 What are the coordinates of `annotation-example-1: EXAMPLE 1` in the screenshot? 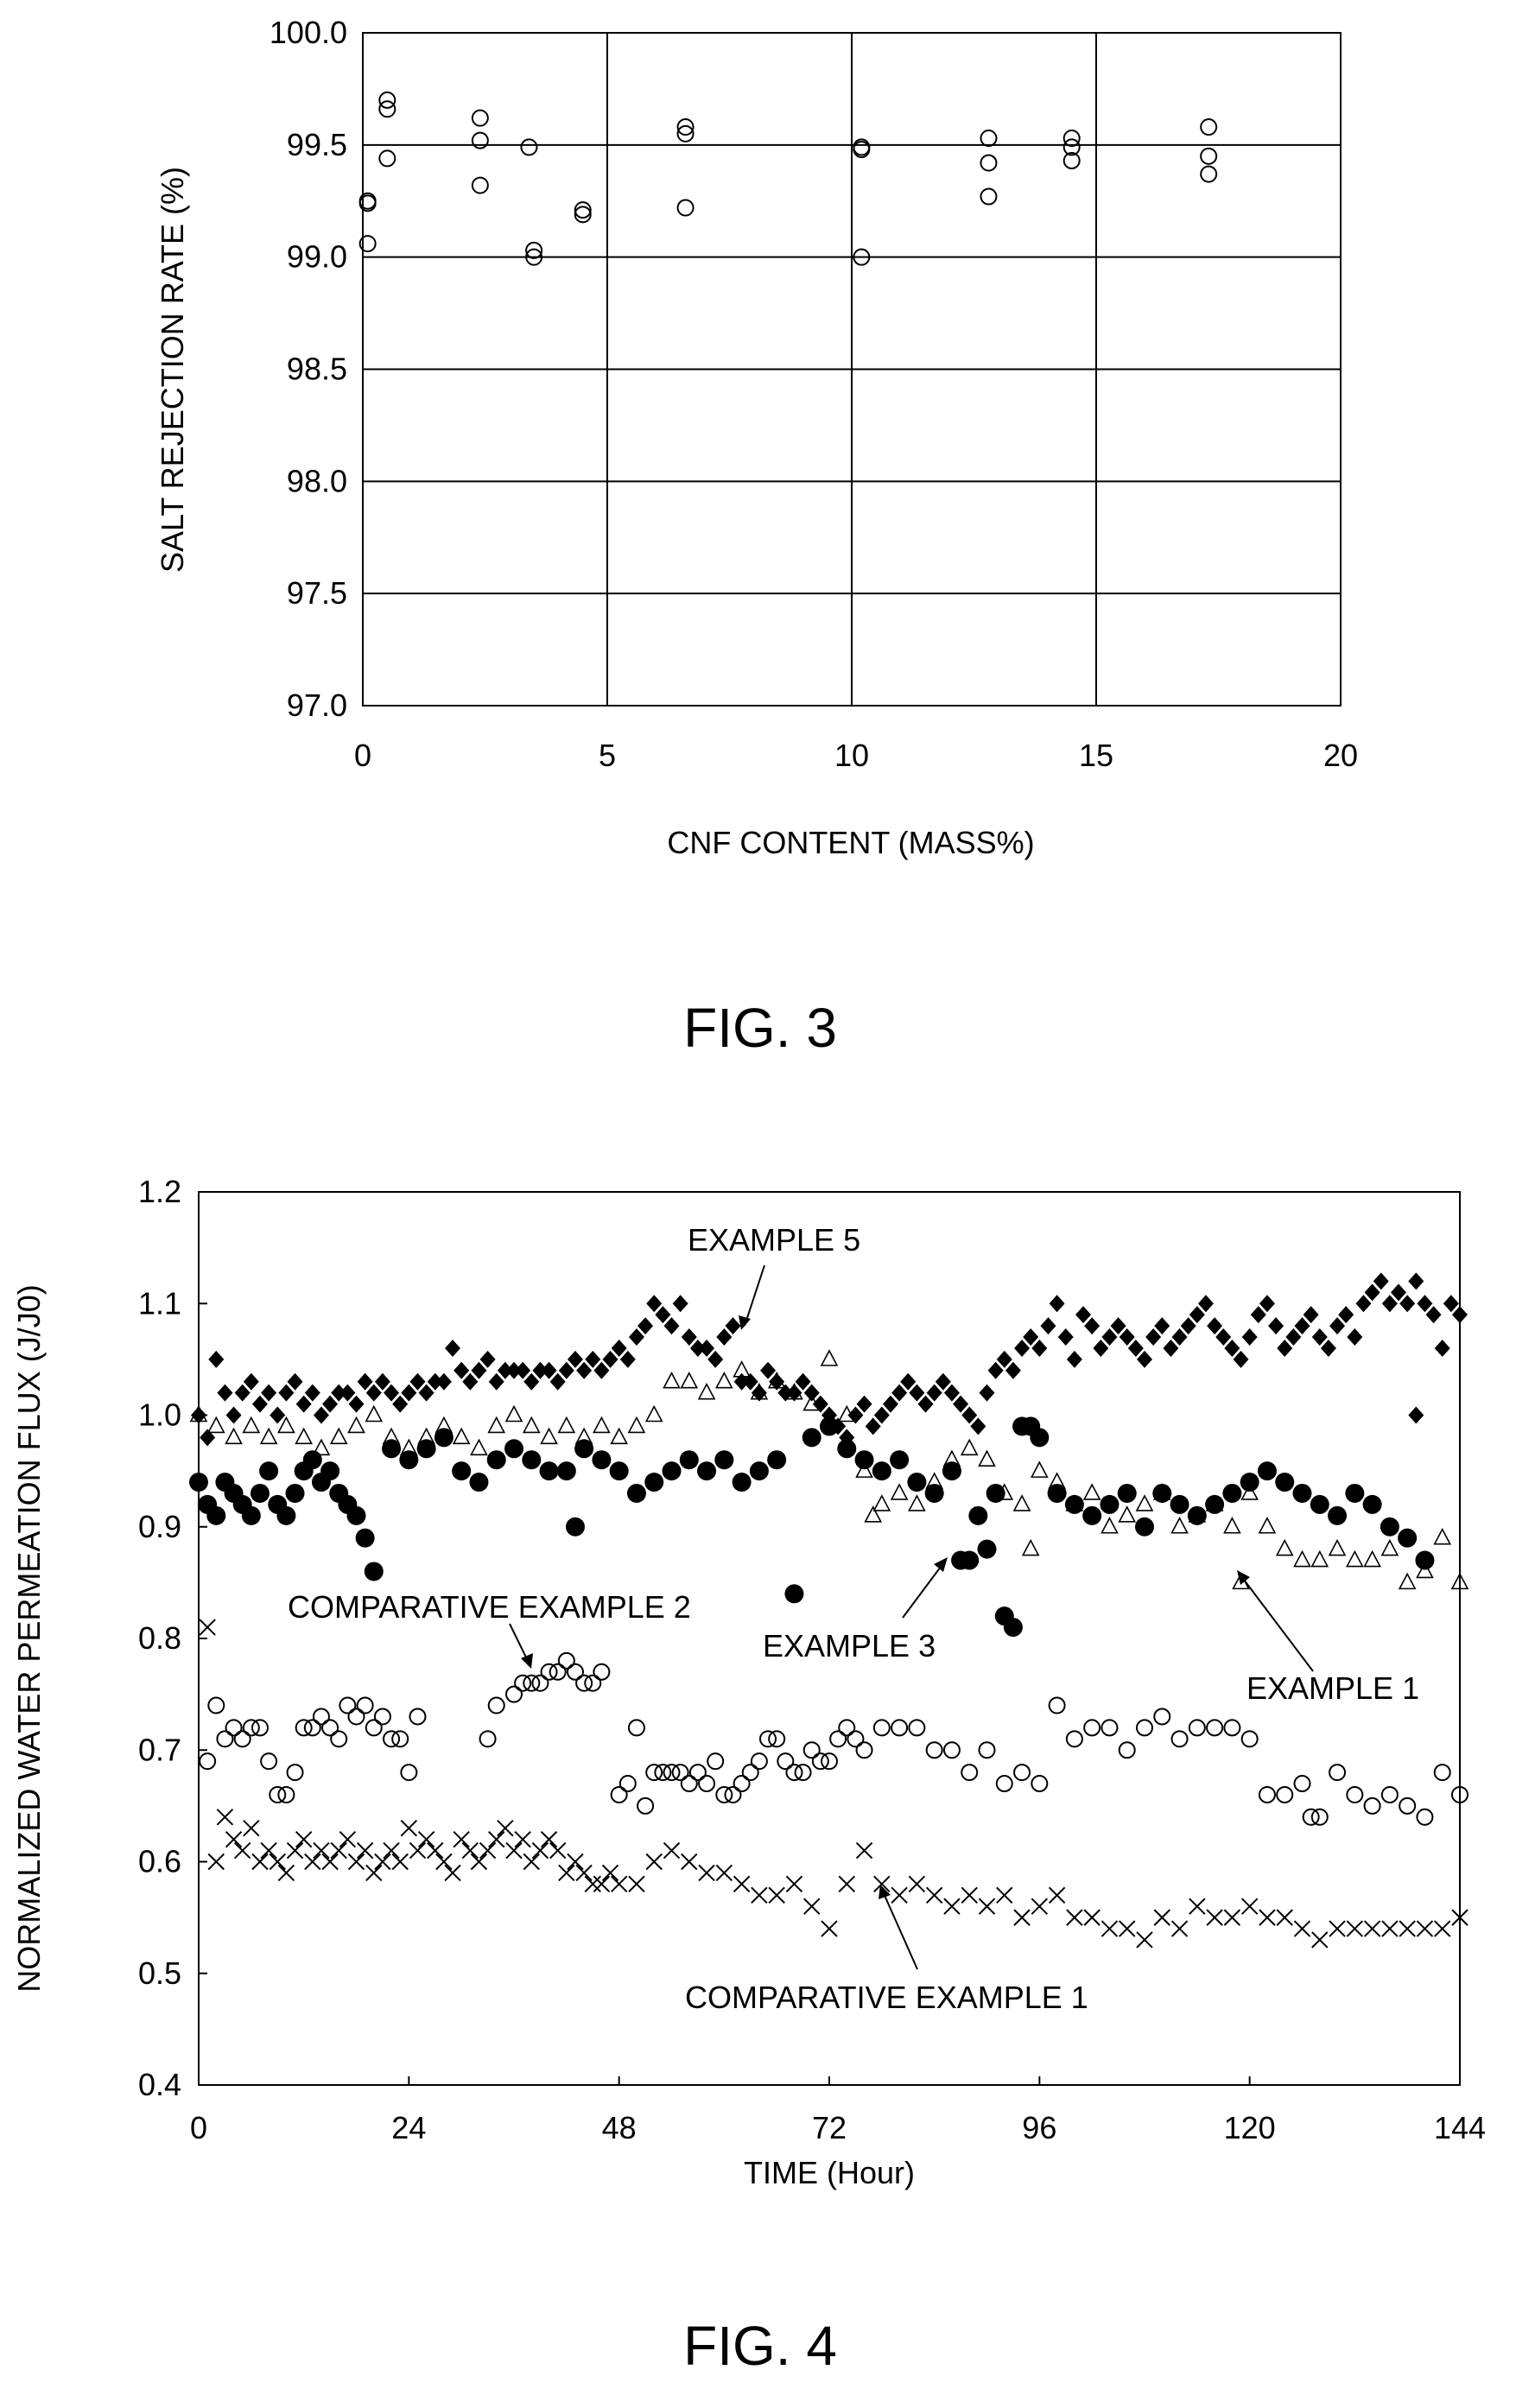 It's located at (1332, 1688).